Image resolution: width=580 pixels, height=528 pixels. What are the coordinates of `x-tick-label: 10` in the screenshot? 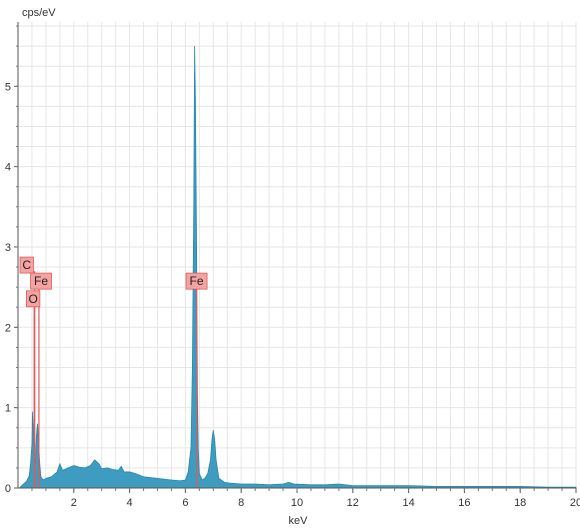 It's located at (297, 503).